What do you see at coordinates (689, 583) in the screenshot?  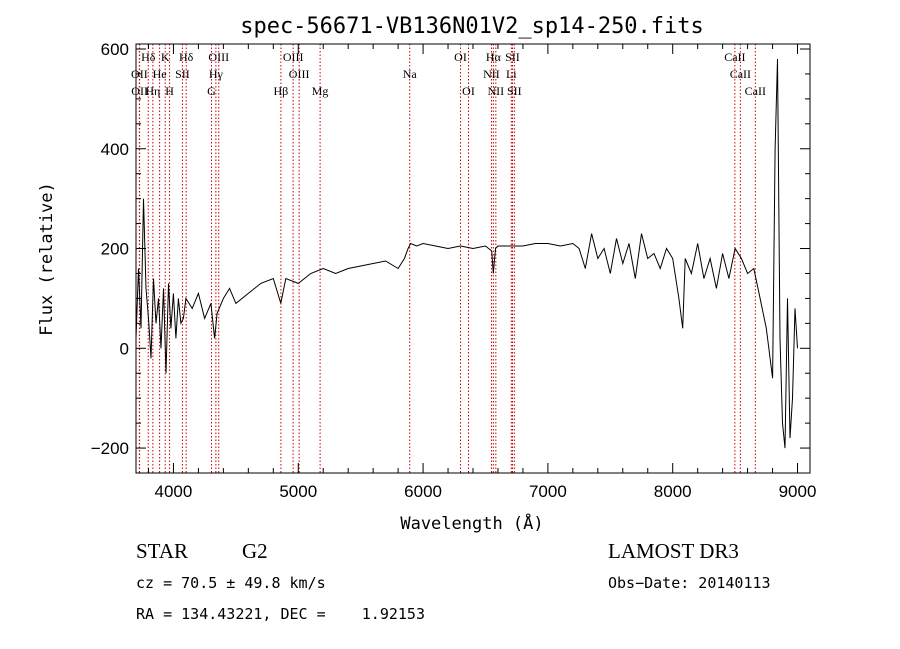 I see `observation-date: Obs−Date: 20140113` at bounding box center [689, 583].